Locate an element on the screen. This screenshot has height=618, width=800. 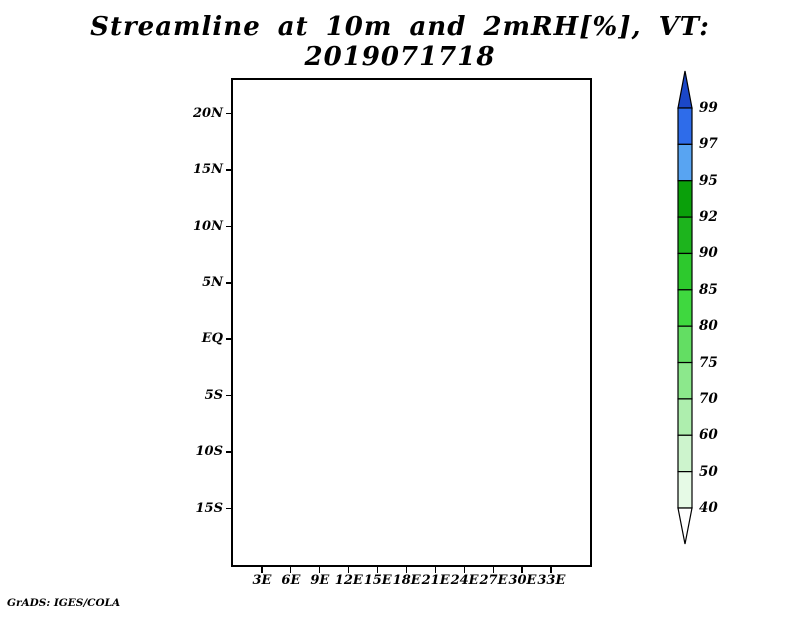
colorbar-level-label: 85 is located at coordinates (708, 289).